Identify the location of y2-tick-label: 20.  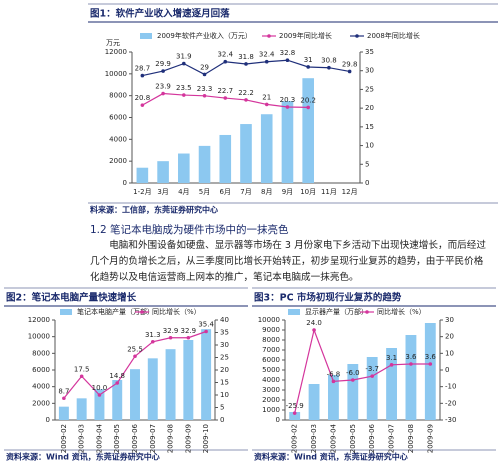
(224, 370).